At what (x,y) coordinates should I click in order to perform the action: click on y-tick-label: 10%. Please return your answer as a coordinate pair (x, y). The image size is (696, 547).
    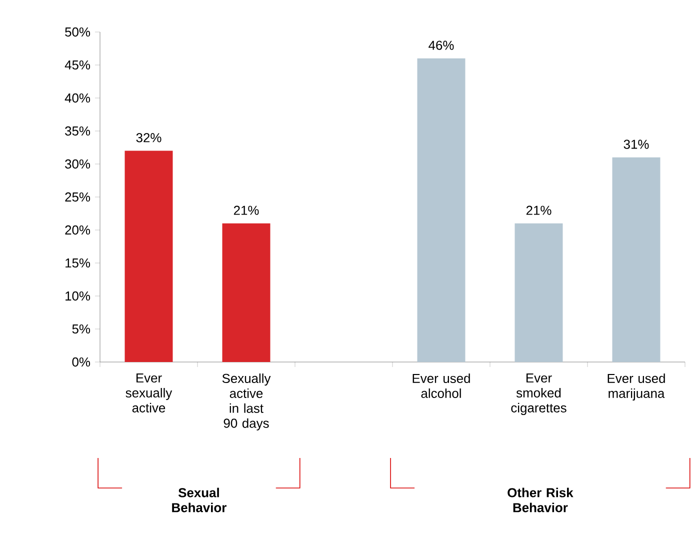
    Looking at the image, I should click on (78, 296).